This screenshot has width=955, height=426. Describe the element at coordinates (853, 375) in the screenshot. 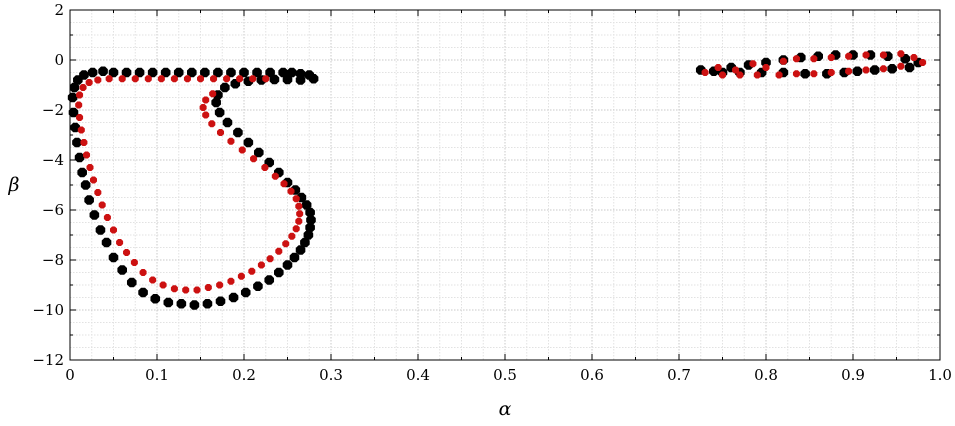

I see `x-tick-label: 0.9` at that location.